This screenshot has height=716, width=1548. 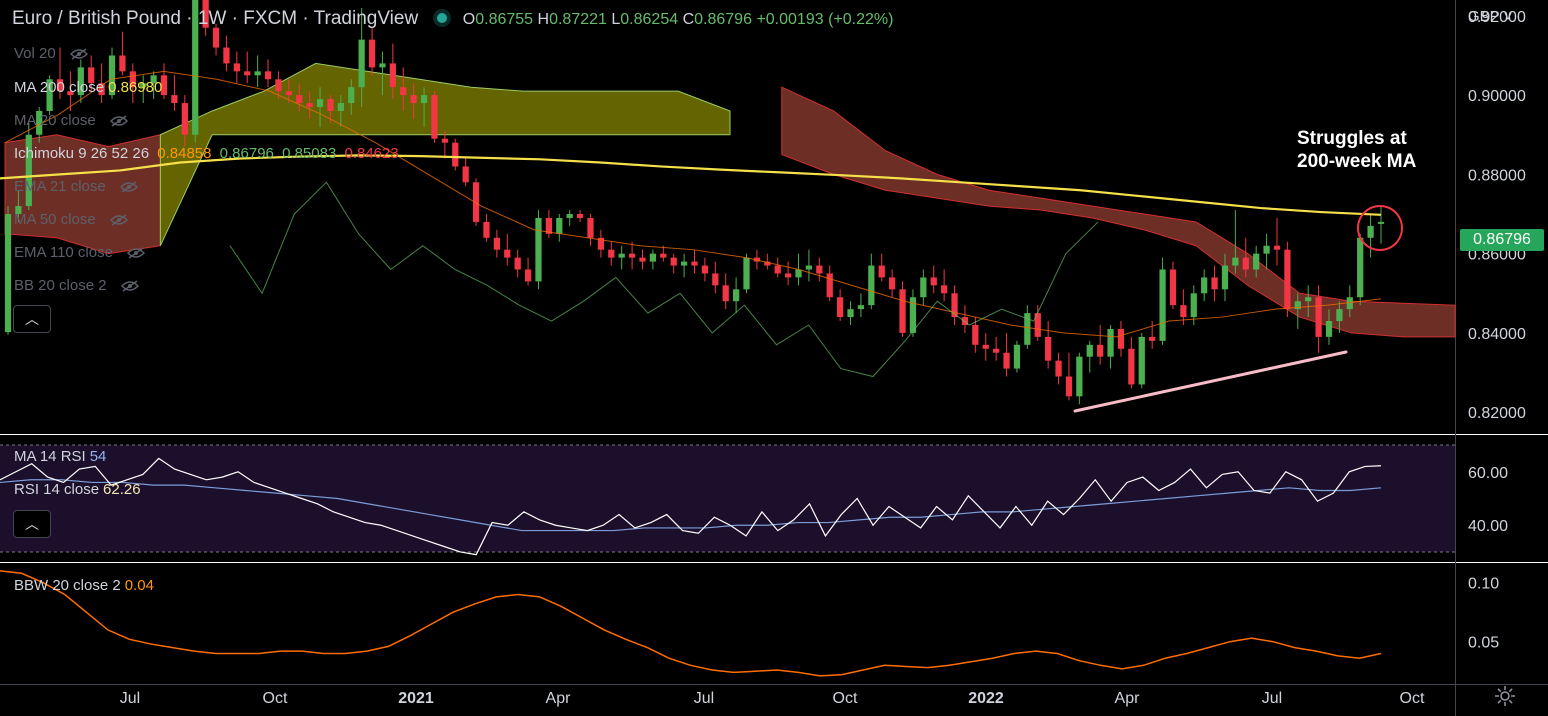 I want to click on gear-icon, so click(x=1505, y=696).